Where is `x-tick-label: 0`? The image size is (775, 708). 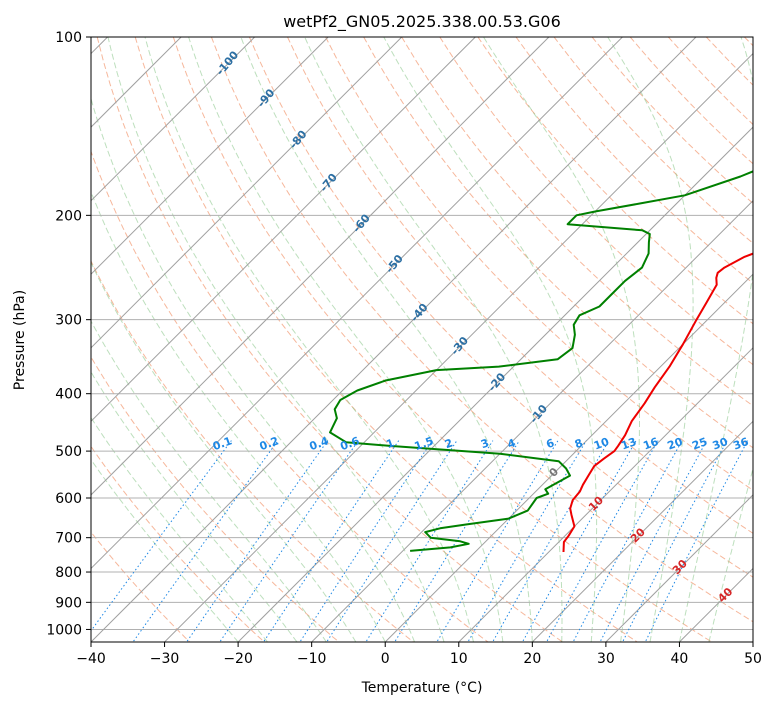
x-tick-label: 0 is located at coordinates (385, 659).